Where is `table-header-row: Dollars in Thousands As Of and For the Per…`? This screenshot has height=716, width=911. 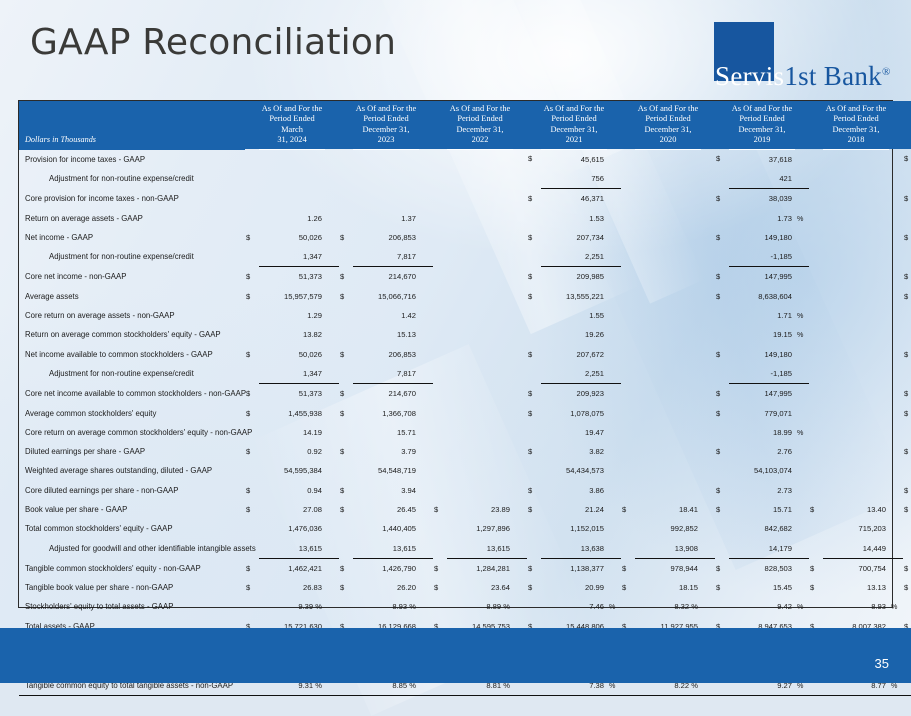 table-header-row: Dollars in Thousands As Of and For the Per… is located at coordinates (465, 125).